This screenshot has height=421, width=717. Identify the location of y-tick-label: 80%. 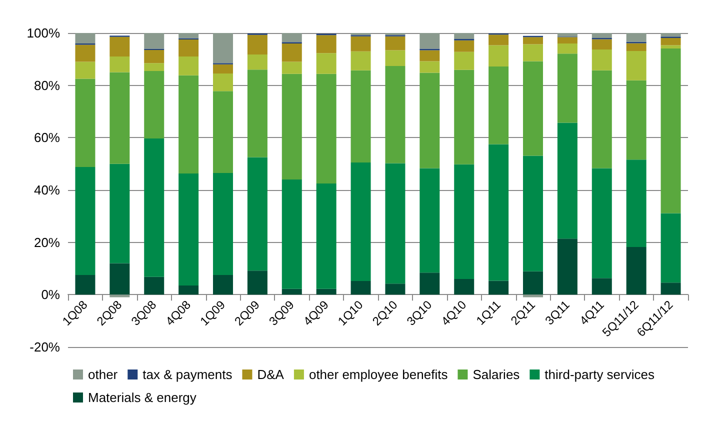
(47, 85).